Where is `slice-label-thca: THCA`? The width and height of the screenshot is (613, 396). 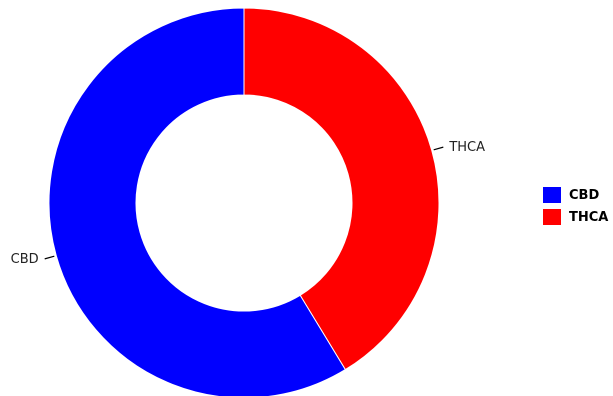 slice-label-thca: THCA is located at coordinates (466, 147).